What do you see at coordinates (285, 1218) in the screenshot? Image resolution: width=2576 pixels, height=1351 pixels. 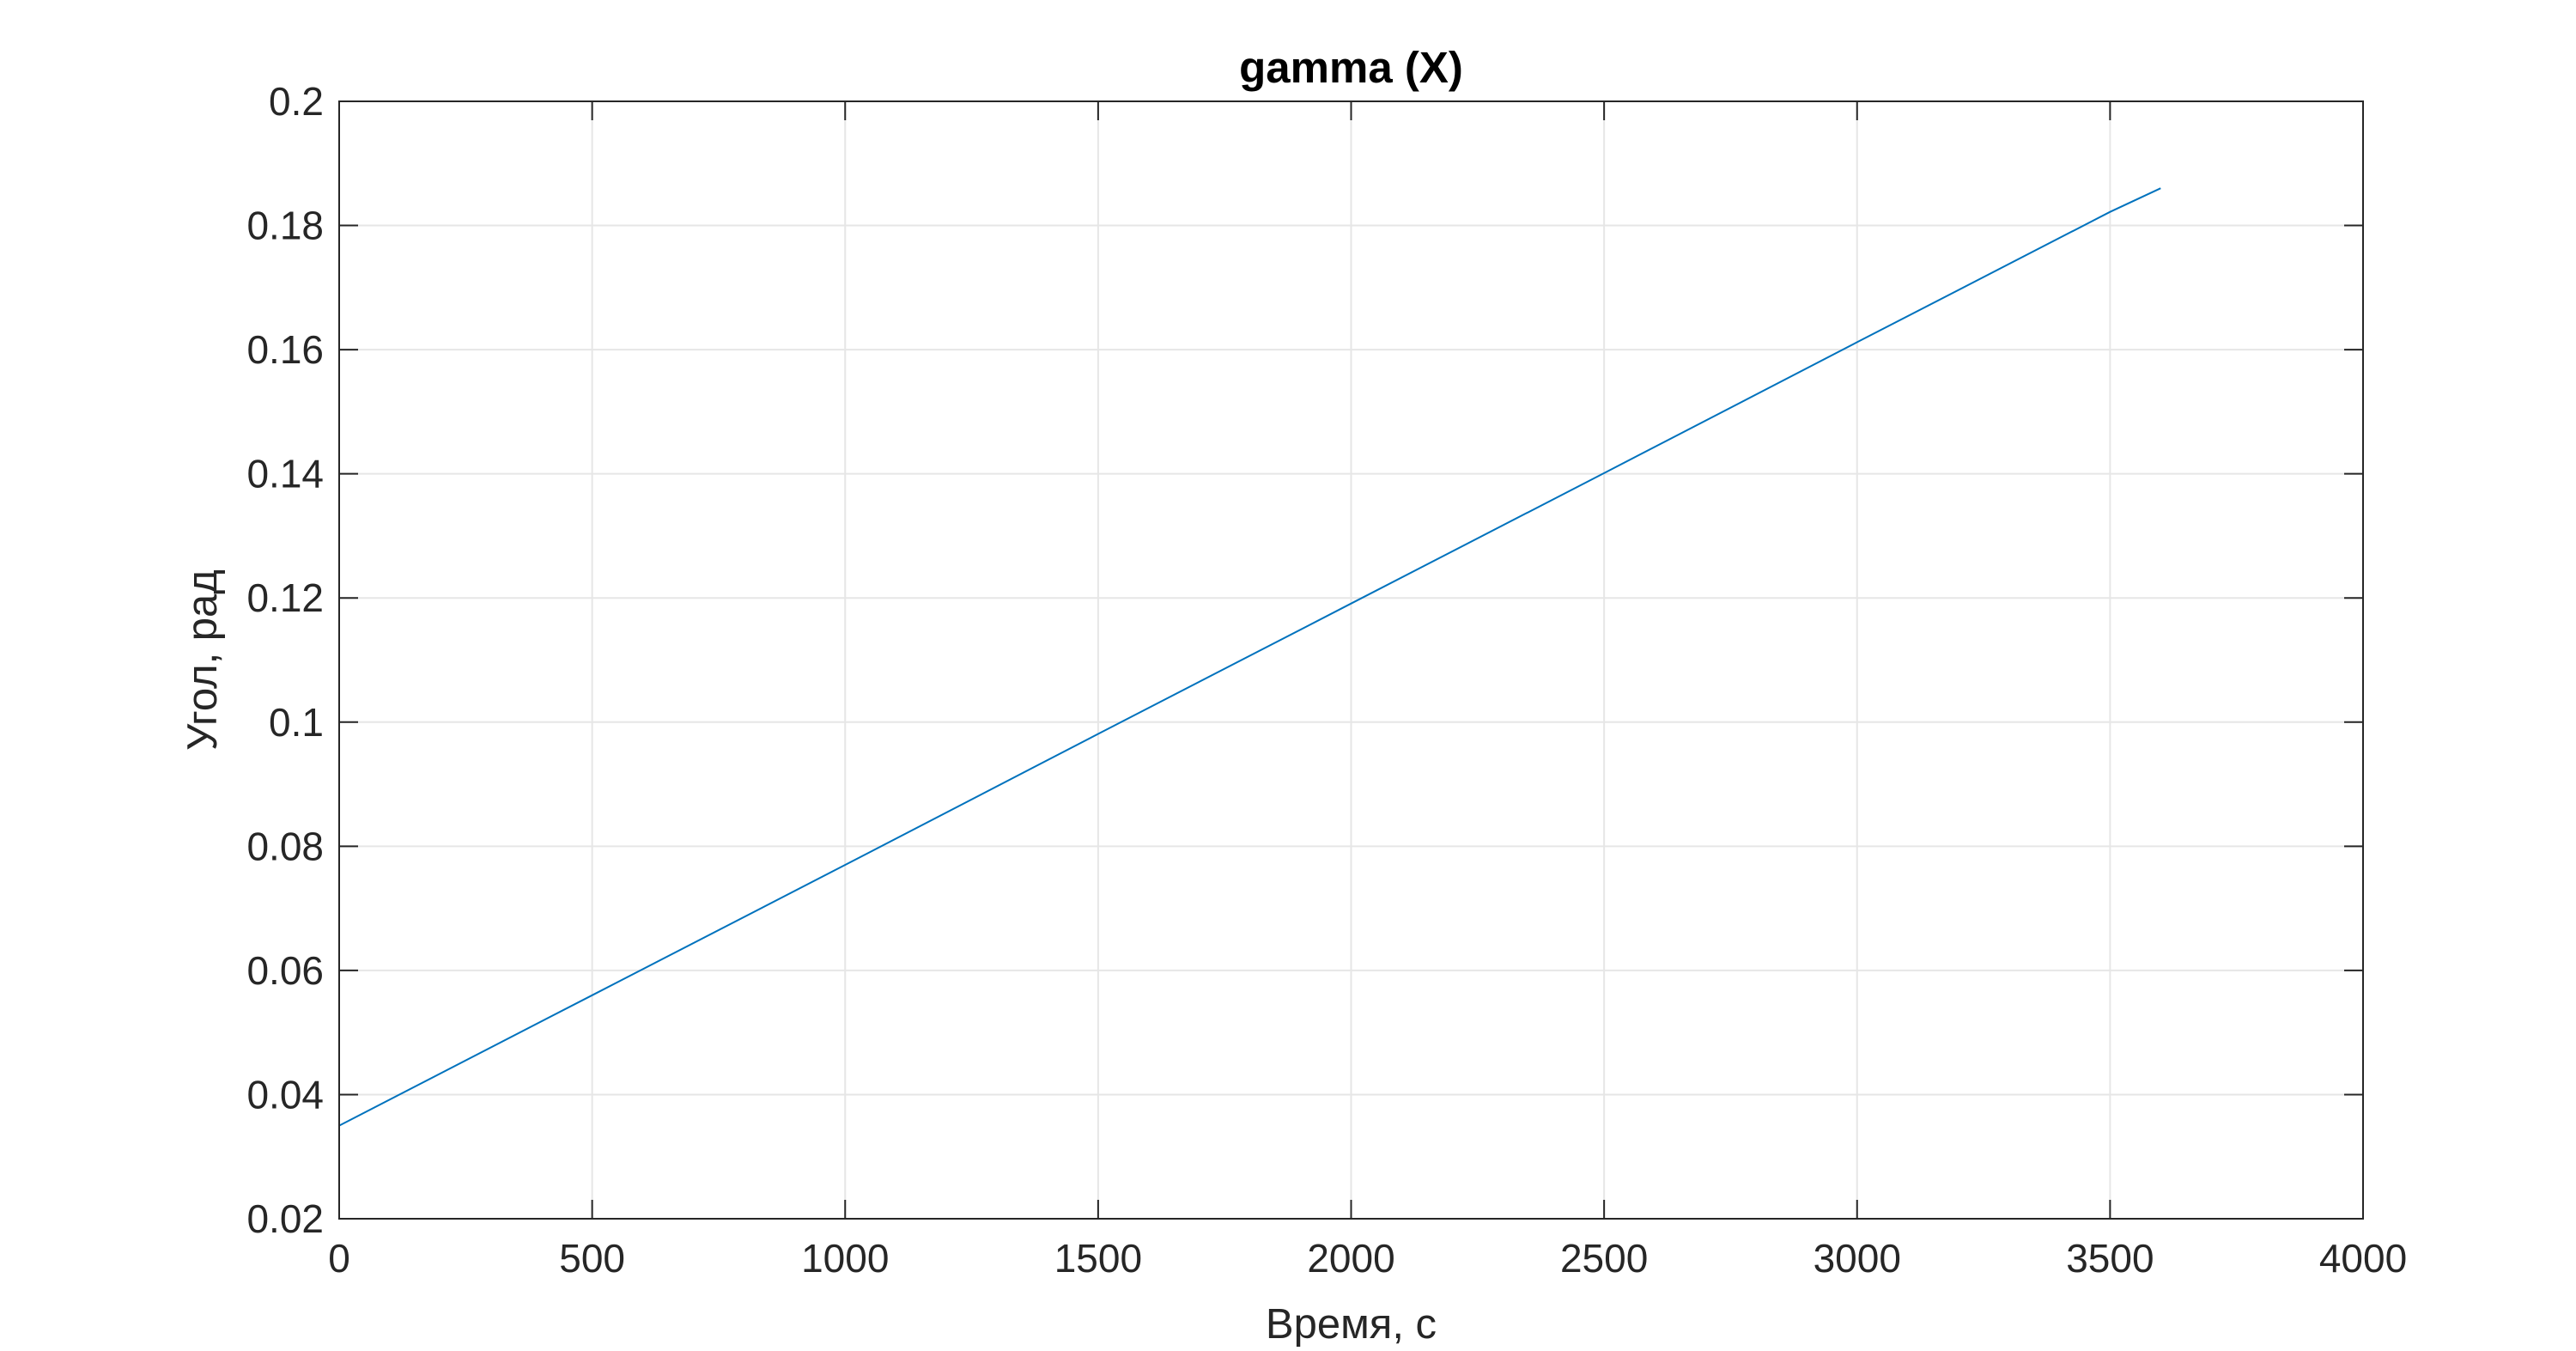 I see `y-tick-label: 0.02` at bounding box center [285, 1218].